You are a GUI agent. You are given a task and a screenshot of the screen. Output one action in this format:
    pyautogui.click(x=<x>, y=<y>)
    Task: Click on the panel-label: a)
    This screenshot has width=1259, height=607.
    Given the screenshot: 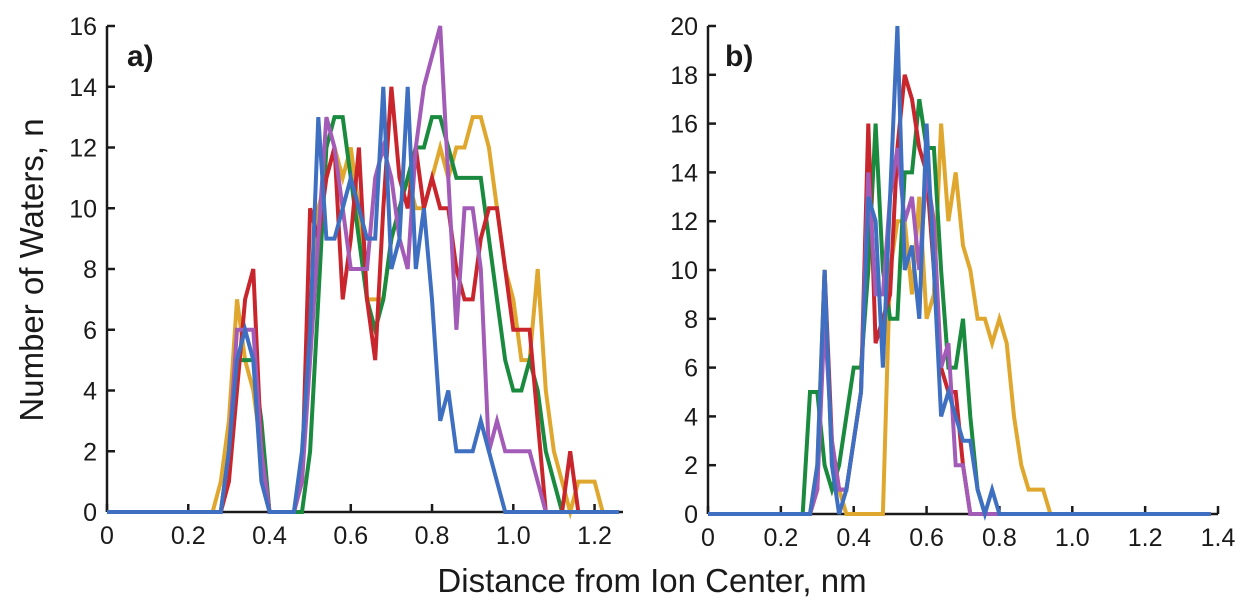 What is the action you would take?
    pyautogui.click(x=140, y=56)
    